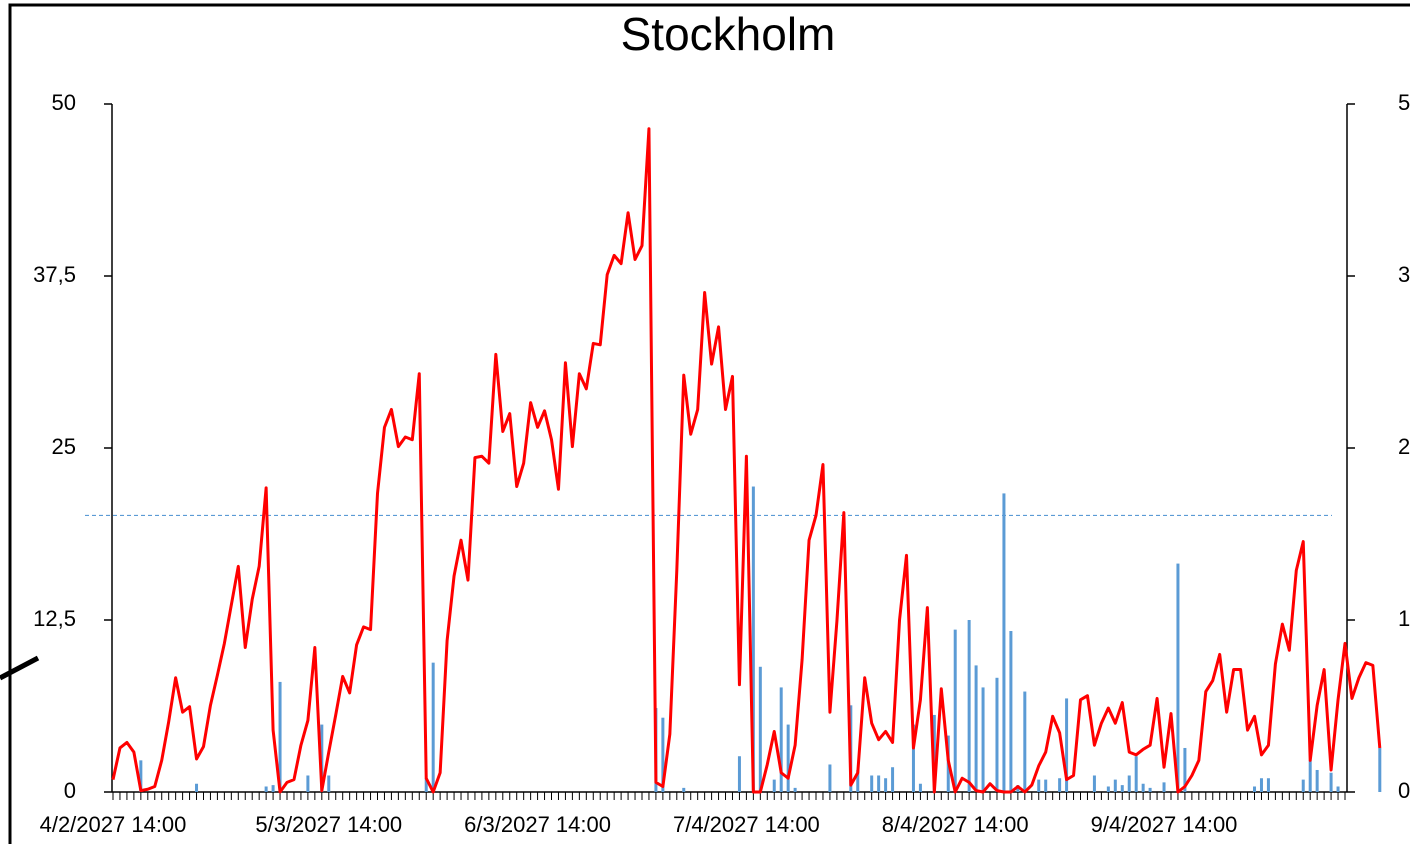 This screenshot has height=844, width=1410. I want to click on y2-tick-label: 25, so click(1404, 446).